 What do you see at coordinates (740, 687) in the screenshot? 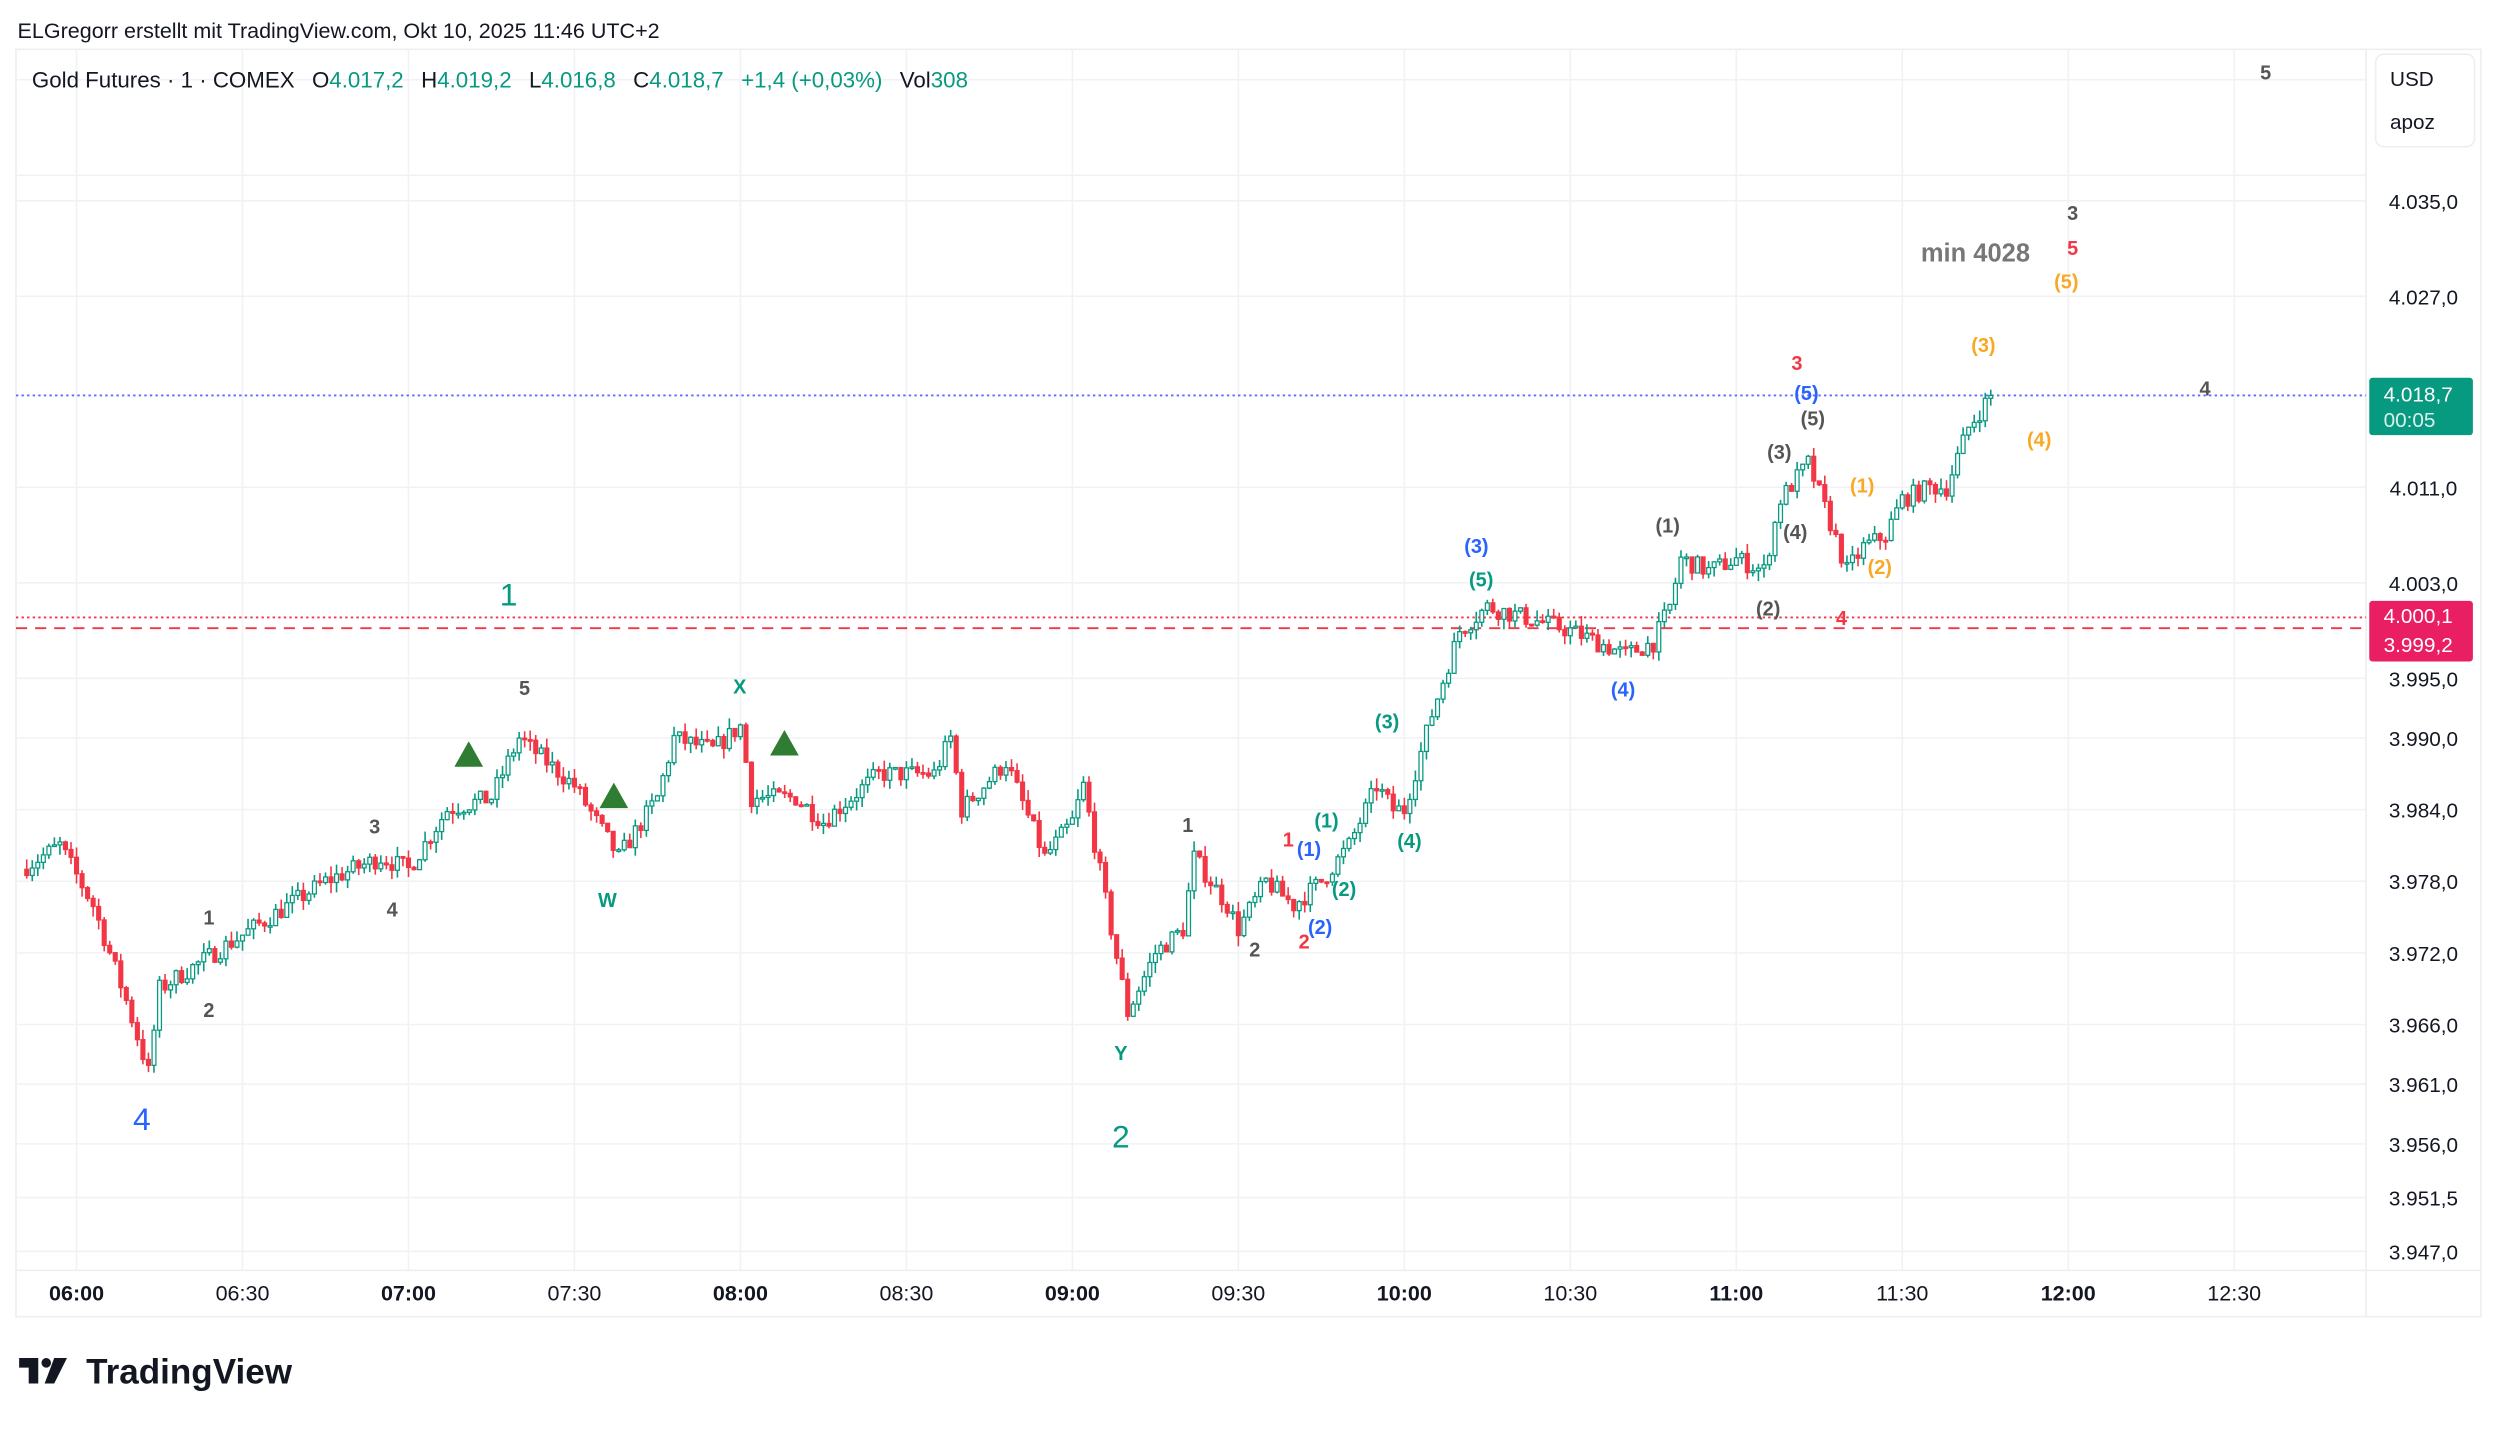
I see `wave-label-green: X` at bounding box center [740, 687].